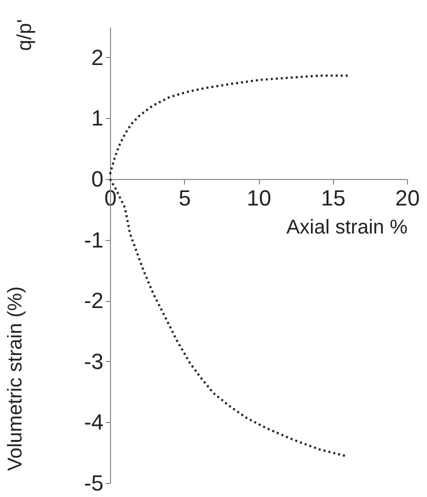 The image size is (427, 497). I want to click on y-tick-label: 0, so click(97, 179).